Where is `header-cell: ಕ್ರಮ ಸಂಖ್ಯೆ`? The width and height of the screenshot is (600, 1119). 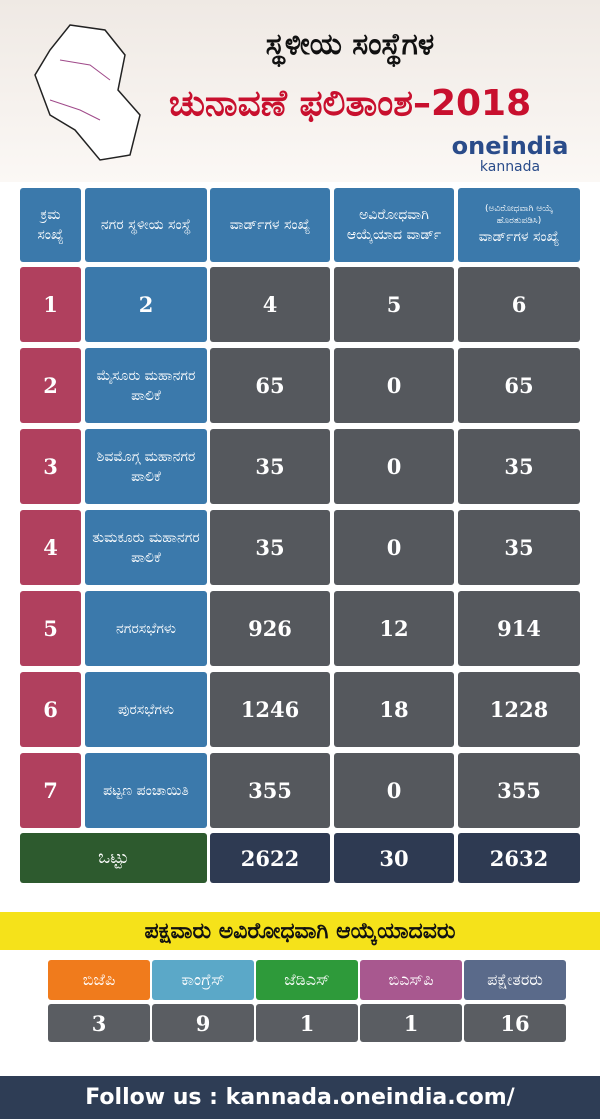 header-cell: ಕ್ರಮ ಸಂಖ್ಯೆ is located at coordinates (50, 225).